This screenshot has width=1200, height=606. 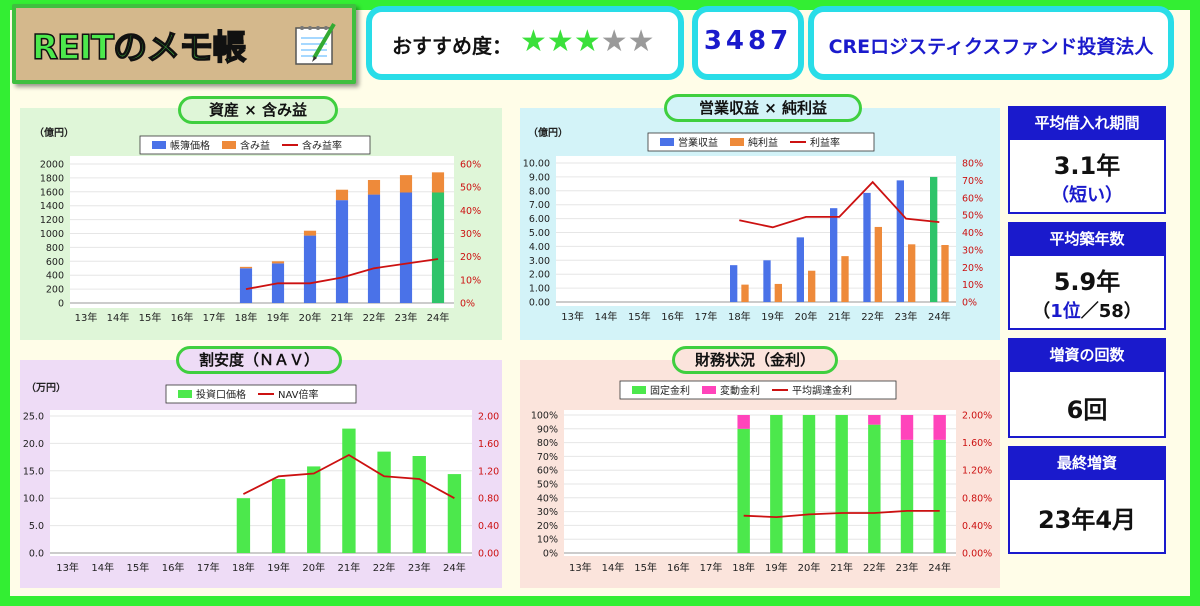 What do you see at coordinates (315, 43) in the screenshot?
I see `notepad-icon` at bounding box center [315, 43].